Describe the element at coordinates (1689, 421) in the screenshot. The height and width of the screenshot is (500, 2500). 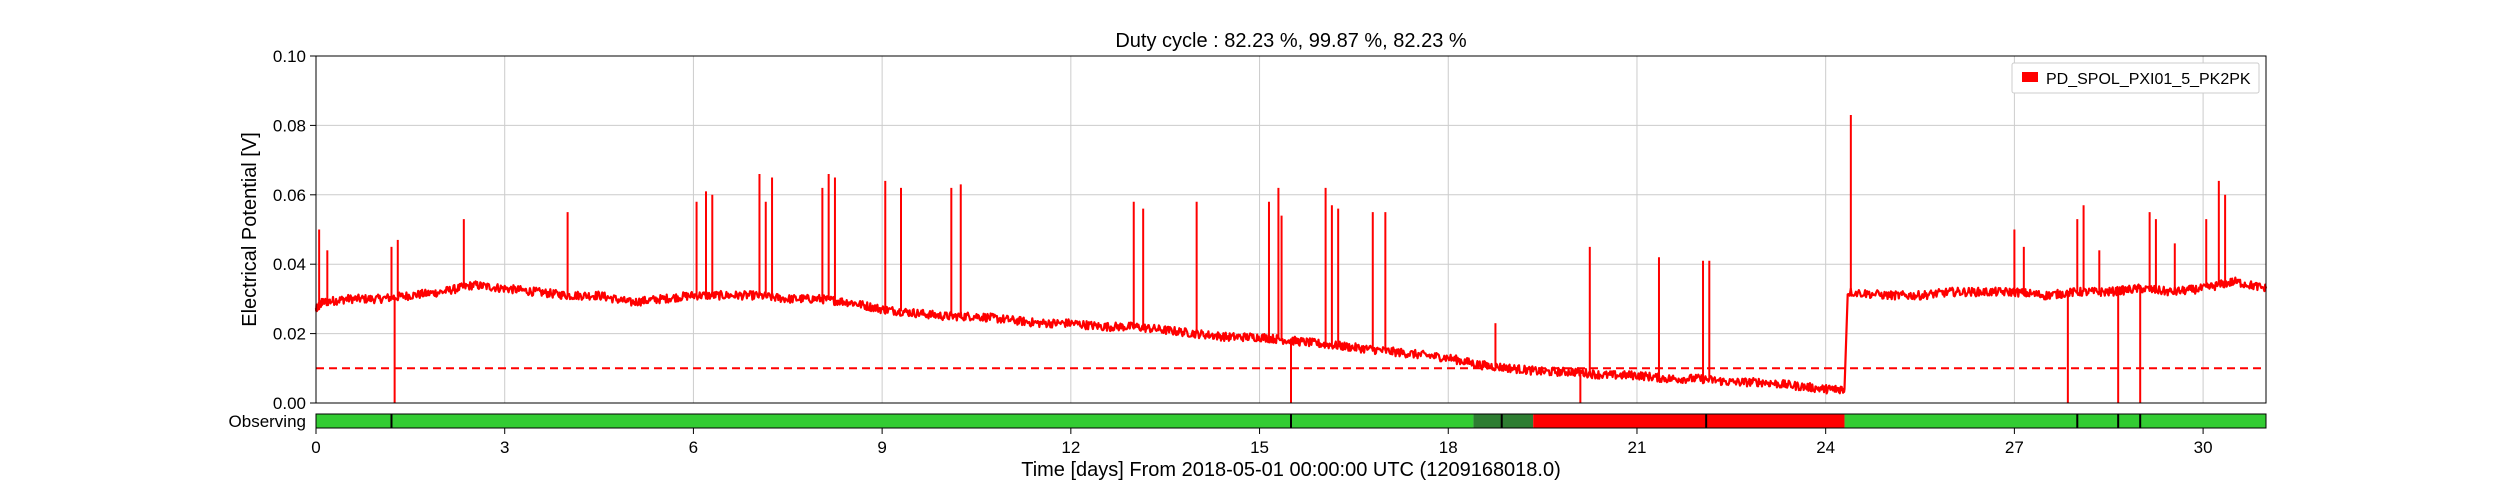
I see `segment-inactive` at that location.